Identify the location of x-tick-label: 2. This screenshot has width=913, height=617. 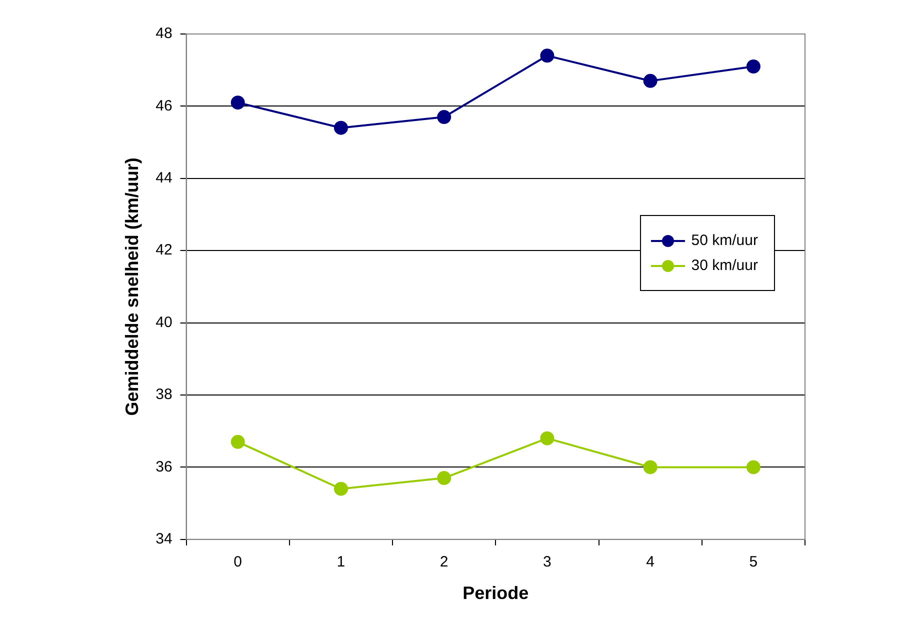
(444, 562).